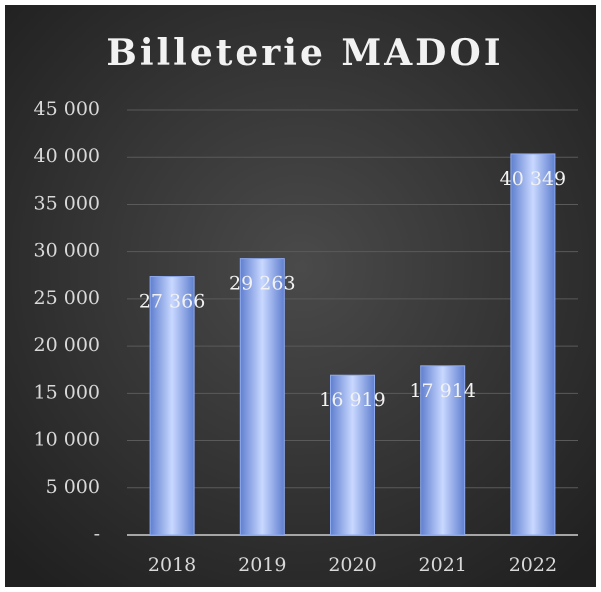 The width and height of the screenshot is (601, 592). Describe the element at coordinates (304, 53) in the screenshot. I see `chart-title: Billeterie MADOI` at that location.